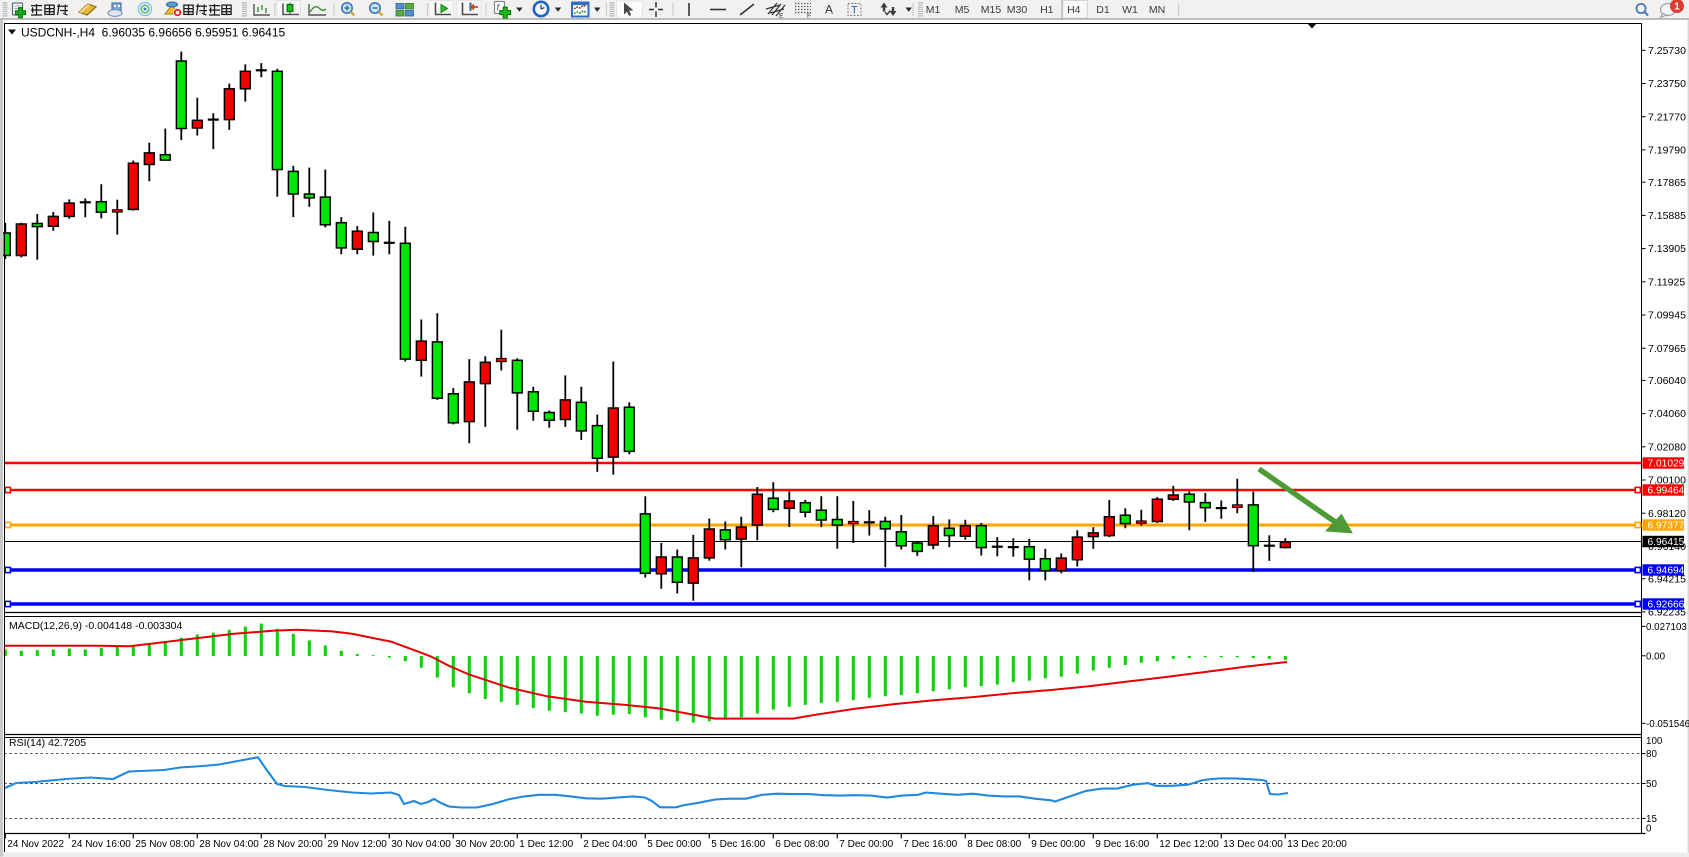 The width and height of the screenshot is (1689, 857). I want to click on svg-text: 29 Nov 12:00, so click(357, 844).